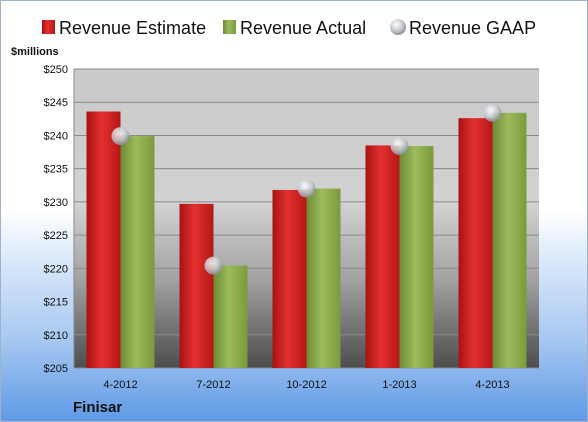 The width and height of the screenshot is (588, 422). What do you see at coordinates (132, 28) in the screenshot?
I see `legend-label: Revenue Estimate` at bounding box center [132, 28].